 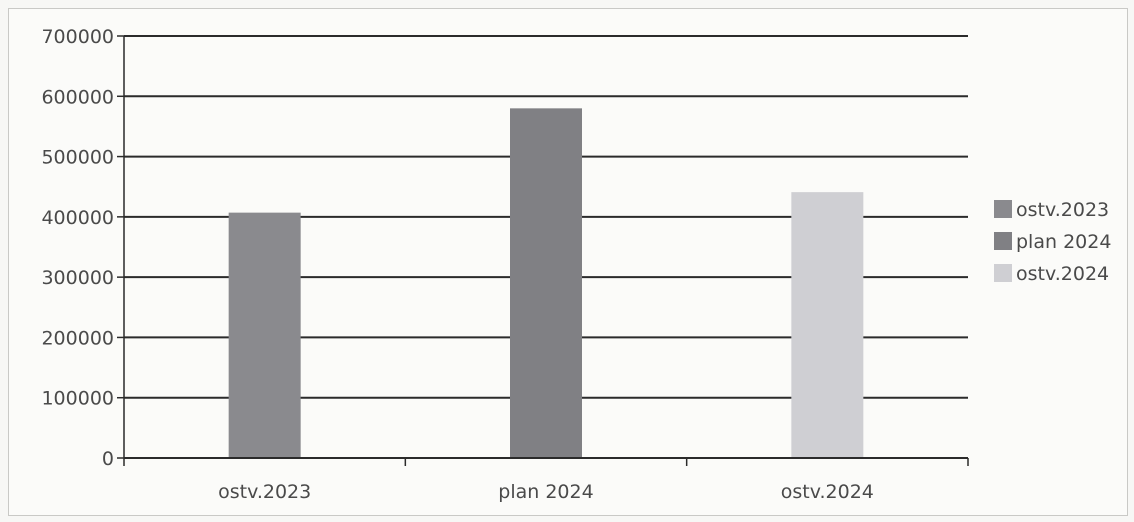 What do you see at coordinates (77, 399) in the screenshot?
I see `y-tick-label: 100000` at bounding box center [77, 399].